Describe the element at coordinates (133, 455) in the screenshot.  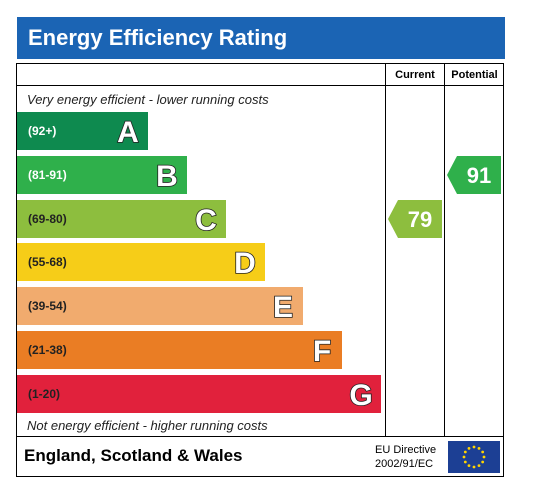
I see `footer-country: England, Scotland & Wales` at that location.